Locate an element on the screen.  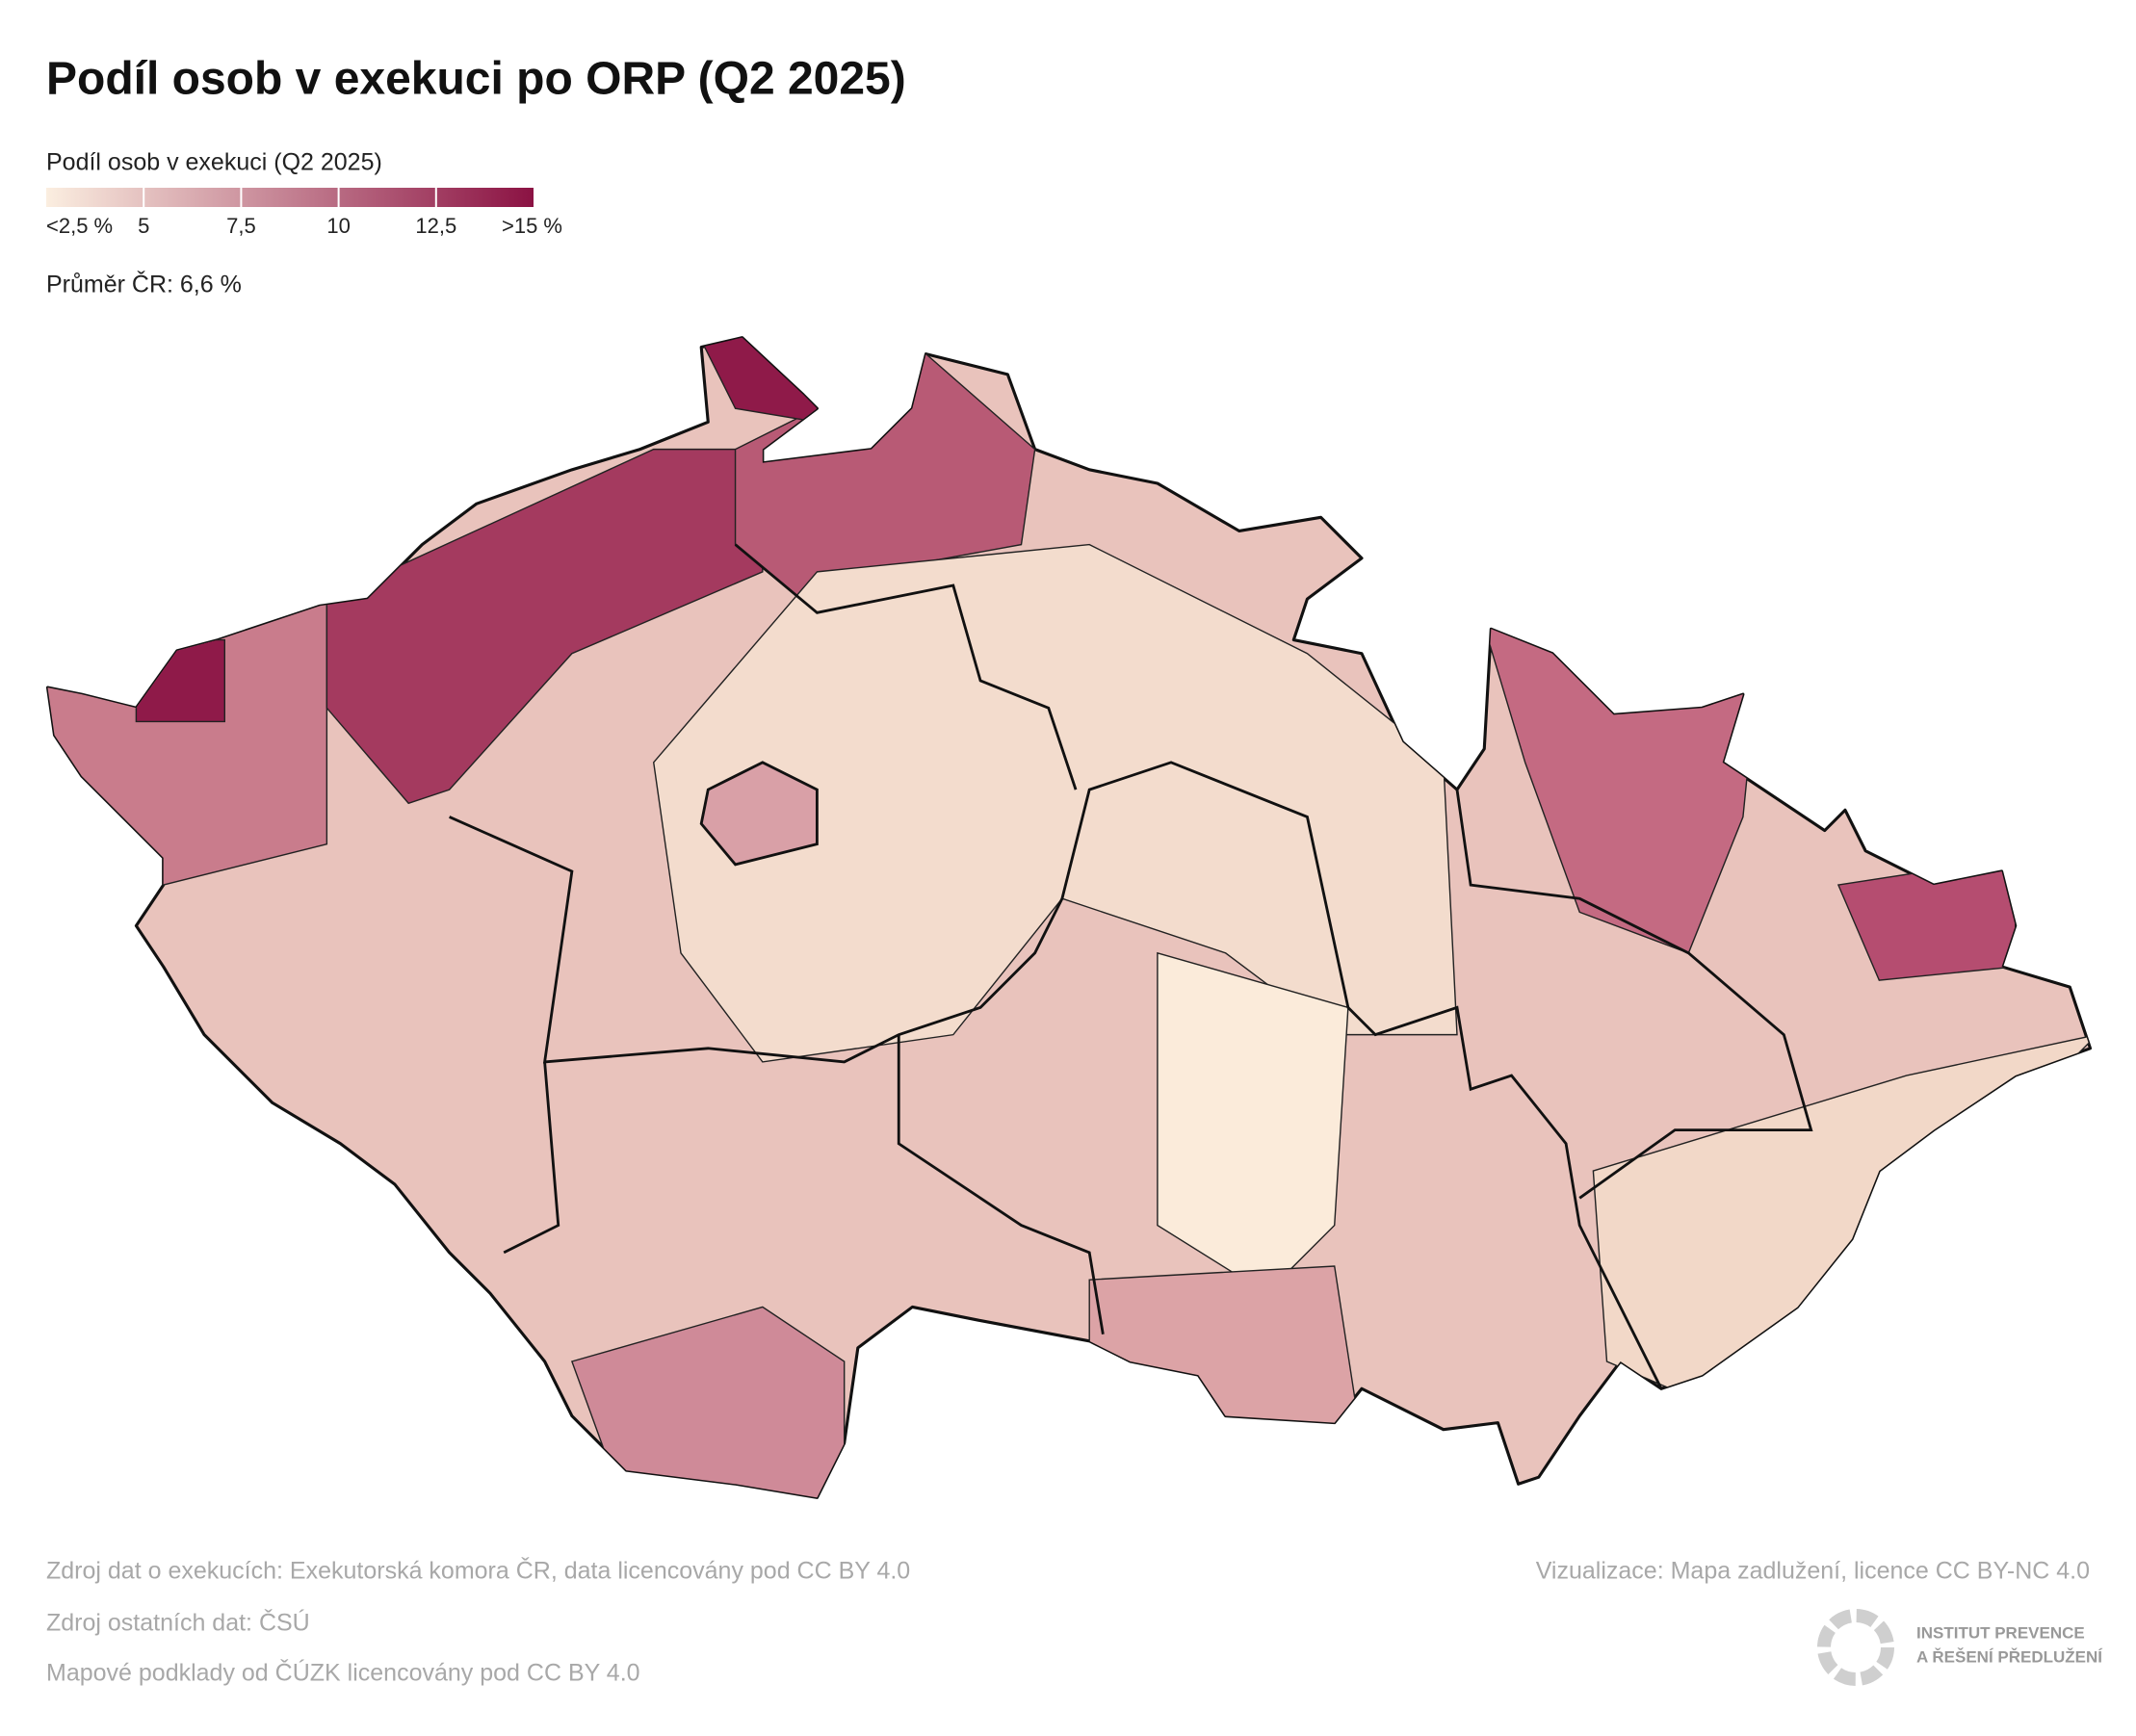
logo-text: A ŘEŠENÍ PŘEDLUŽENÍ is located at coordinates (2009, 1657).